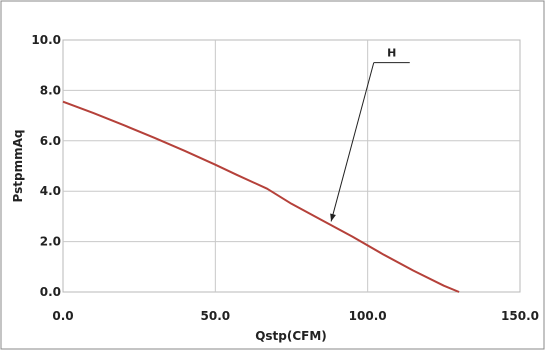  Describe the element at coordinates (50, 292) in the screenshot. I see `y-tick-label: 0.0` at that location.